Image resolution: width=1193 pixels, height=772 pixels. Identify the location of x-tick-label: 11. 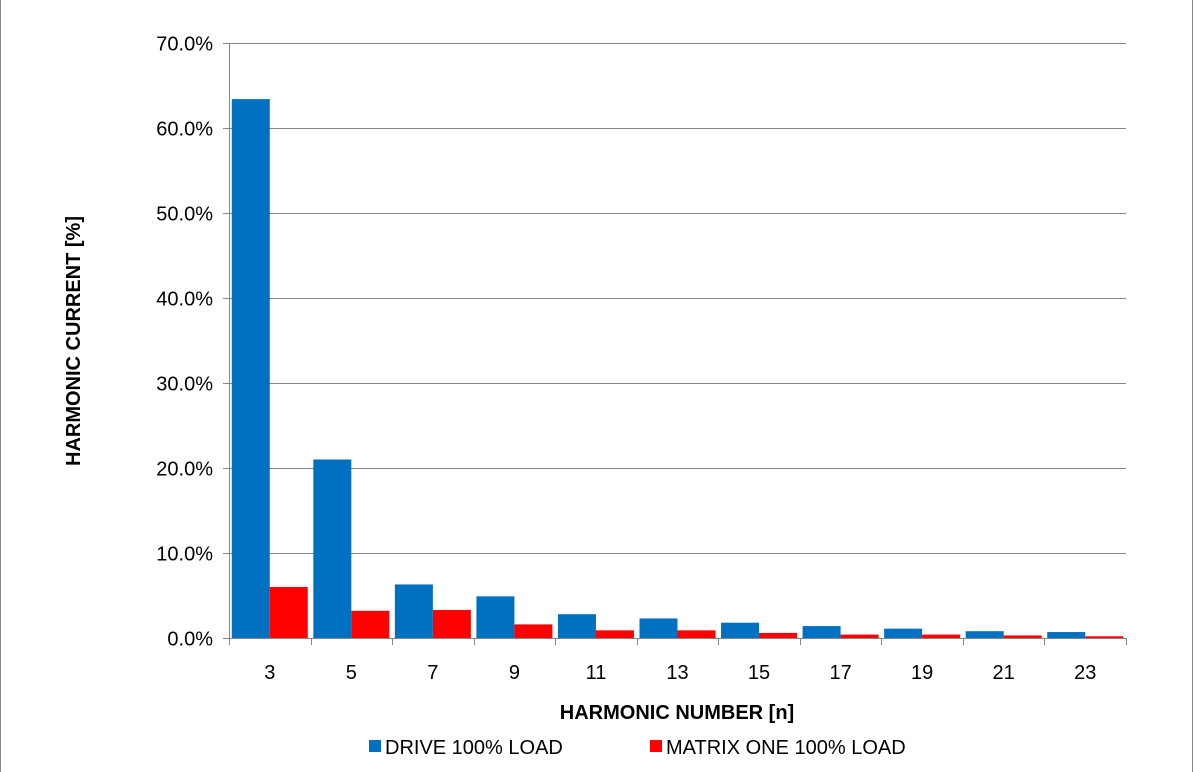
(596, 673).